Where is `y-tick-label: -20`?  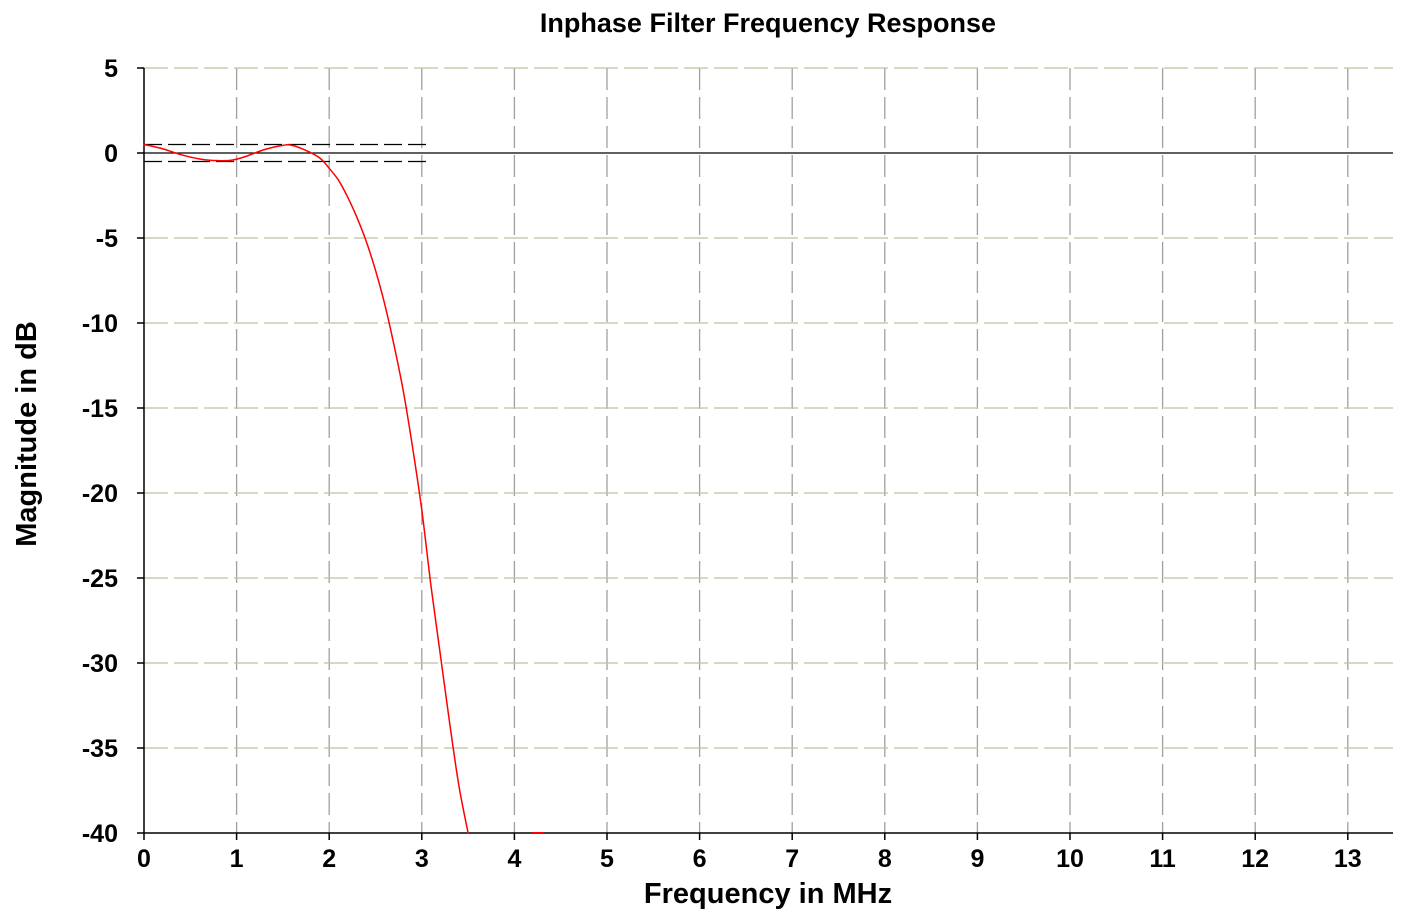
y-tick-label: -20 is located at coordinates (100, 494).